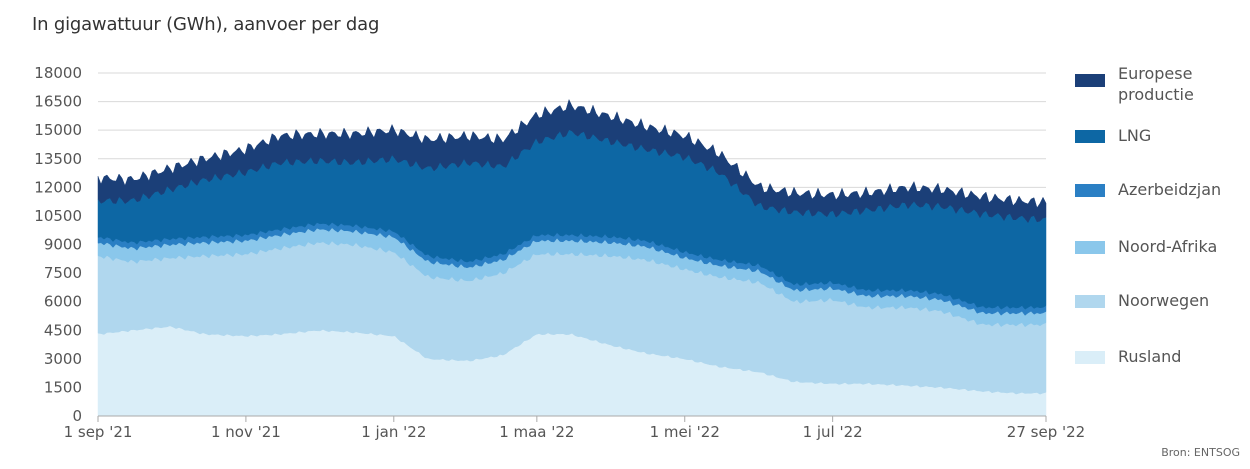 Image resolution: width=1250 pixels, height=469 pixels. What do you see at coordinates (58, 102) in the screenshot?
I see `y-tick-label: 16500` at bounding box center [58, 102].